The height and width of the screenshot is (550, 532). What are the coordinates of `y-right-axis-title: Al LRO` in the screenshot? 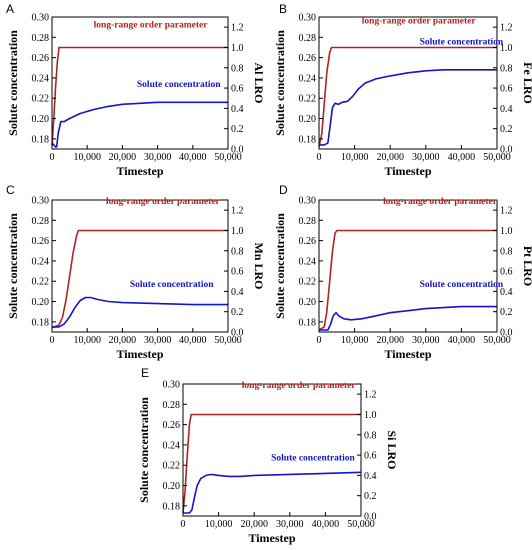 It's located at (259, 82).